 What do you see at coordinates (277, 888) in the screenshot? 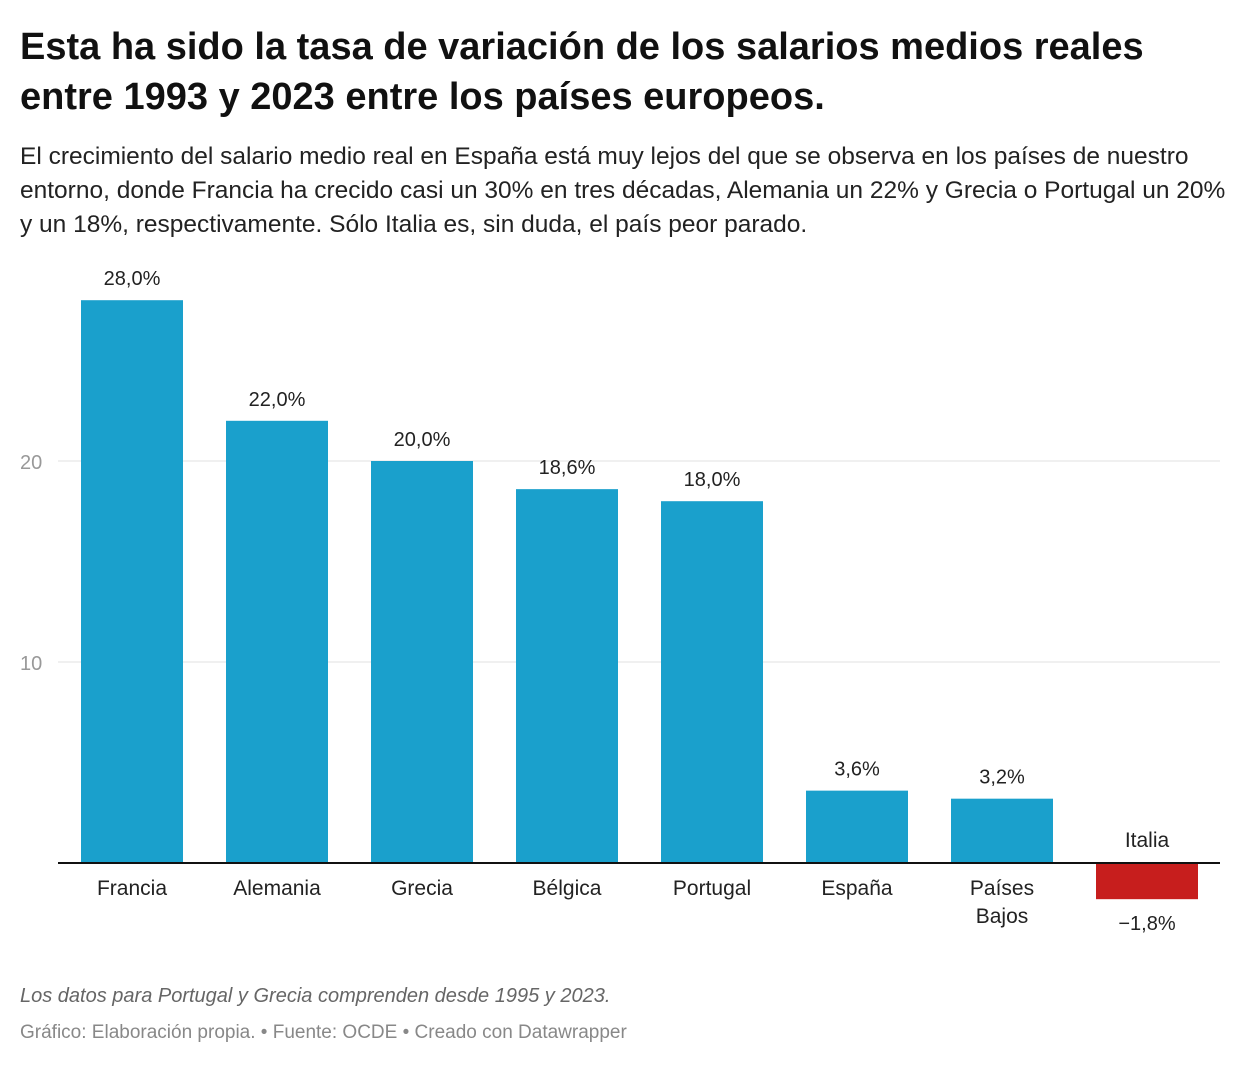
I see `x-tick-label: Alemania` at bounding box center [277, 888].